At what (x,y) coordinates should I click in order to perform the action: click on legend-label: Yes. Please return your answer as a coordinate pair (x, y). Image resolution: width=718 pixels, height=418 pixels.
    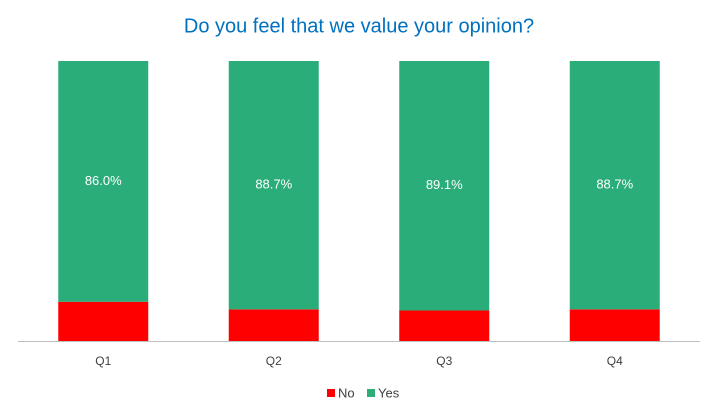
    Looking at the image, I should click on (389, 392).